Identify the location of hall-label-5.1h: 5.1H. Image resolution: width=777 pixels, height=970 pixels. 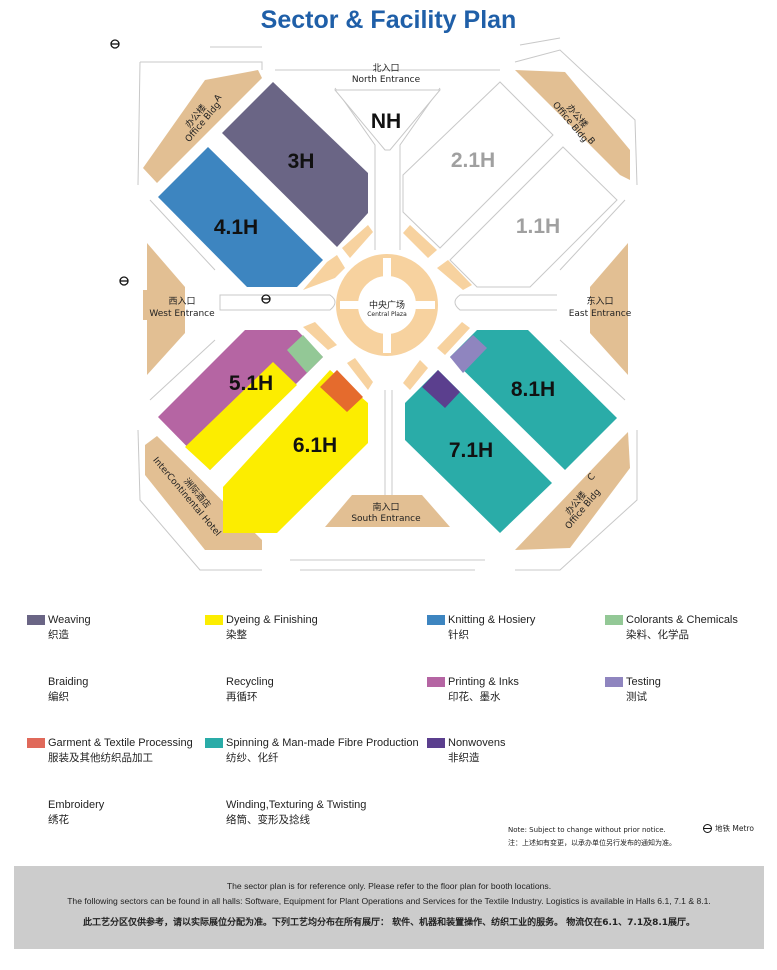
(251, 383).